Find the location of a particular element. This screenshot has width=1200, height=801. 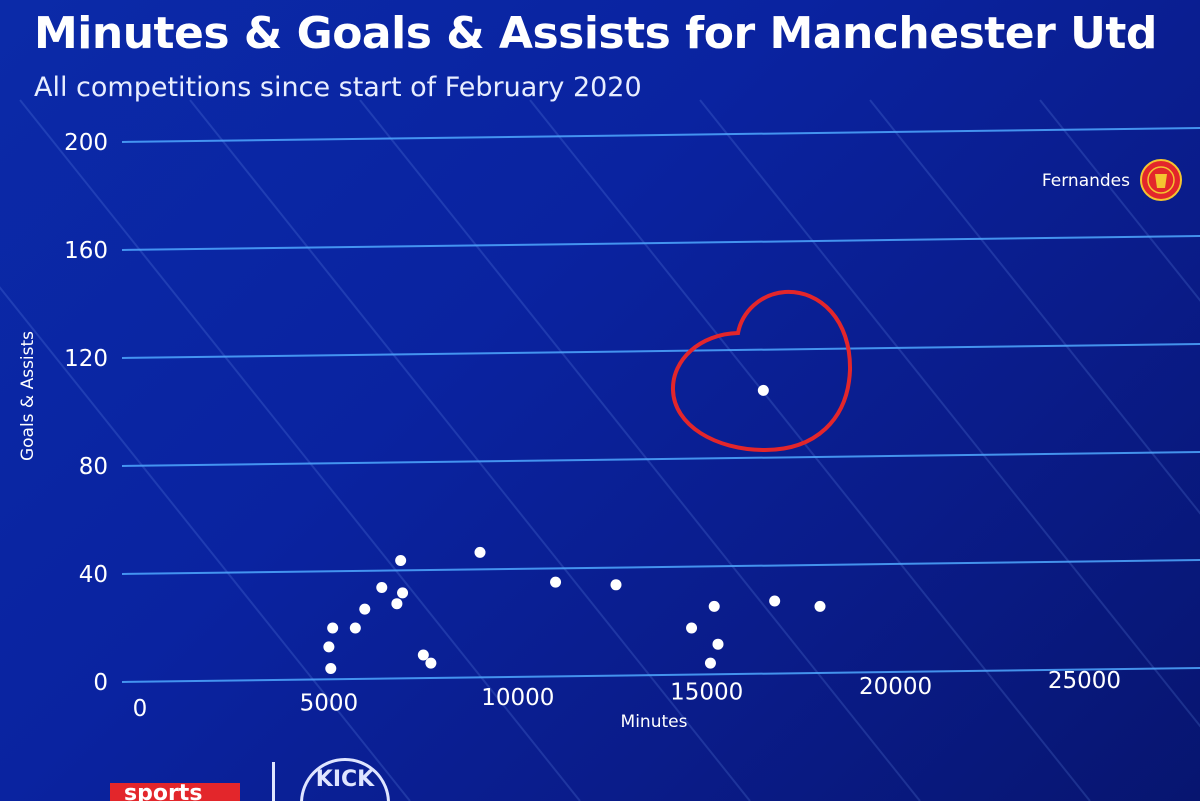

y-tick-label: 40 is located at coordinates (93, 575).